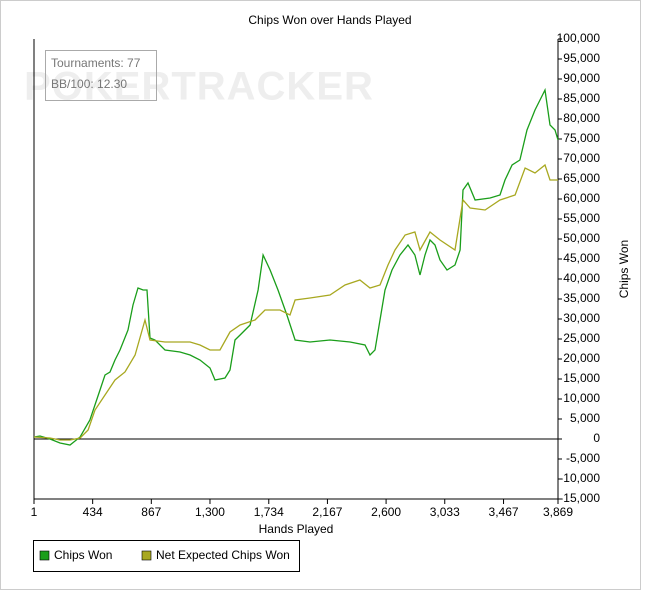  What do you see at coordinates (581, 318) in the screenshot?
I see `y-tick-label: 30,000` at bounding box center [581, 318].